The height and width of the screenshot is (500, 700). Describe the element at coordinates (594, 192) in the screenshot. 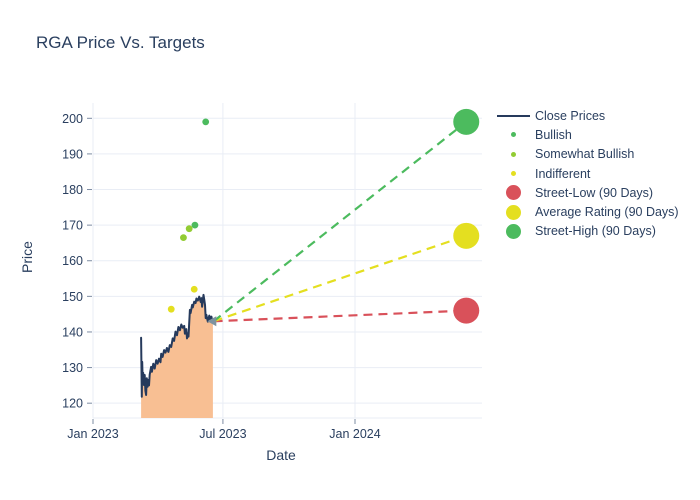

I see `legend-item-label: Street-Low (90 Days)` at that location.